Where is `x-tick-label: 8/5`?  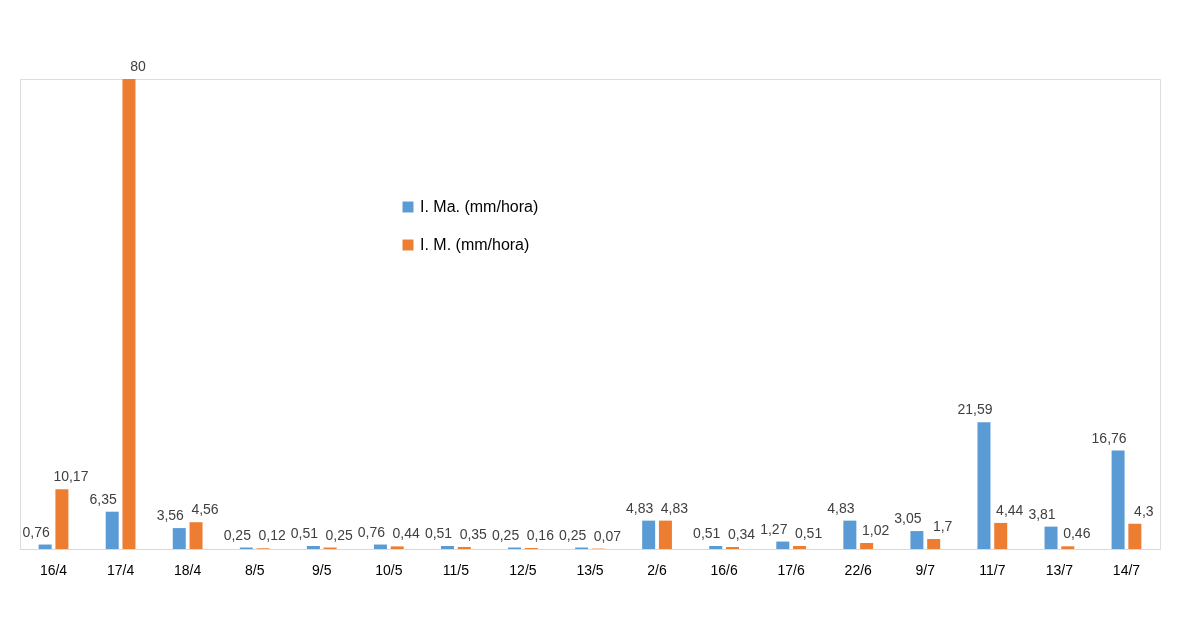 x-tick-label: 8/5 is located at coordinates (254, 569).